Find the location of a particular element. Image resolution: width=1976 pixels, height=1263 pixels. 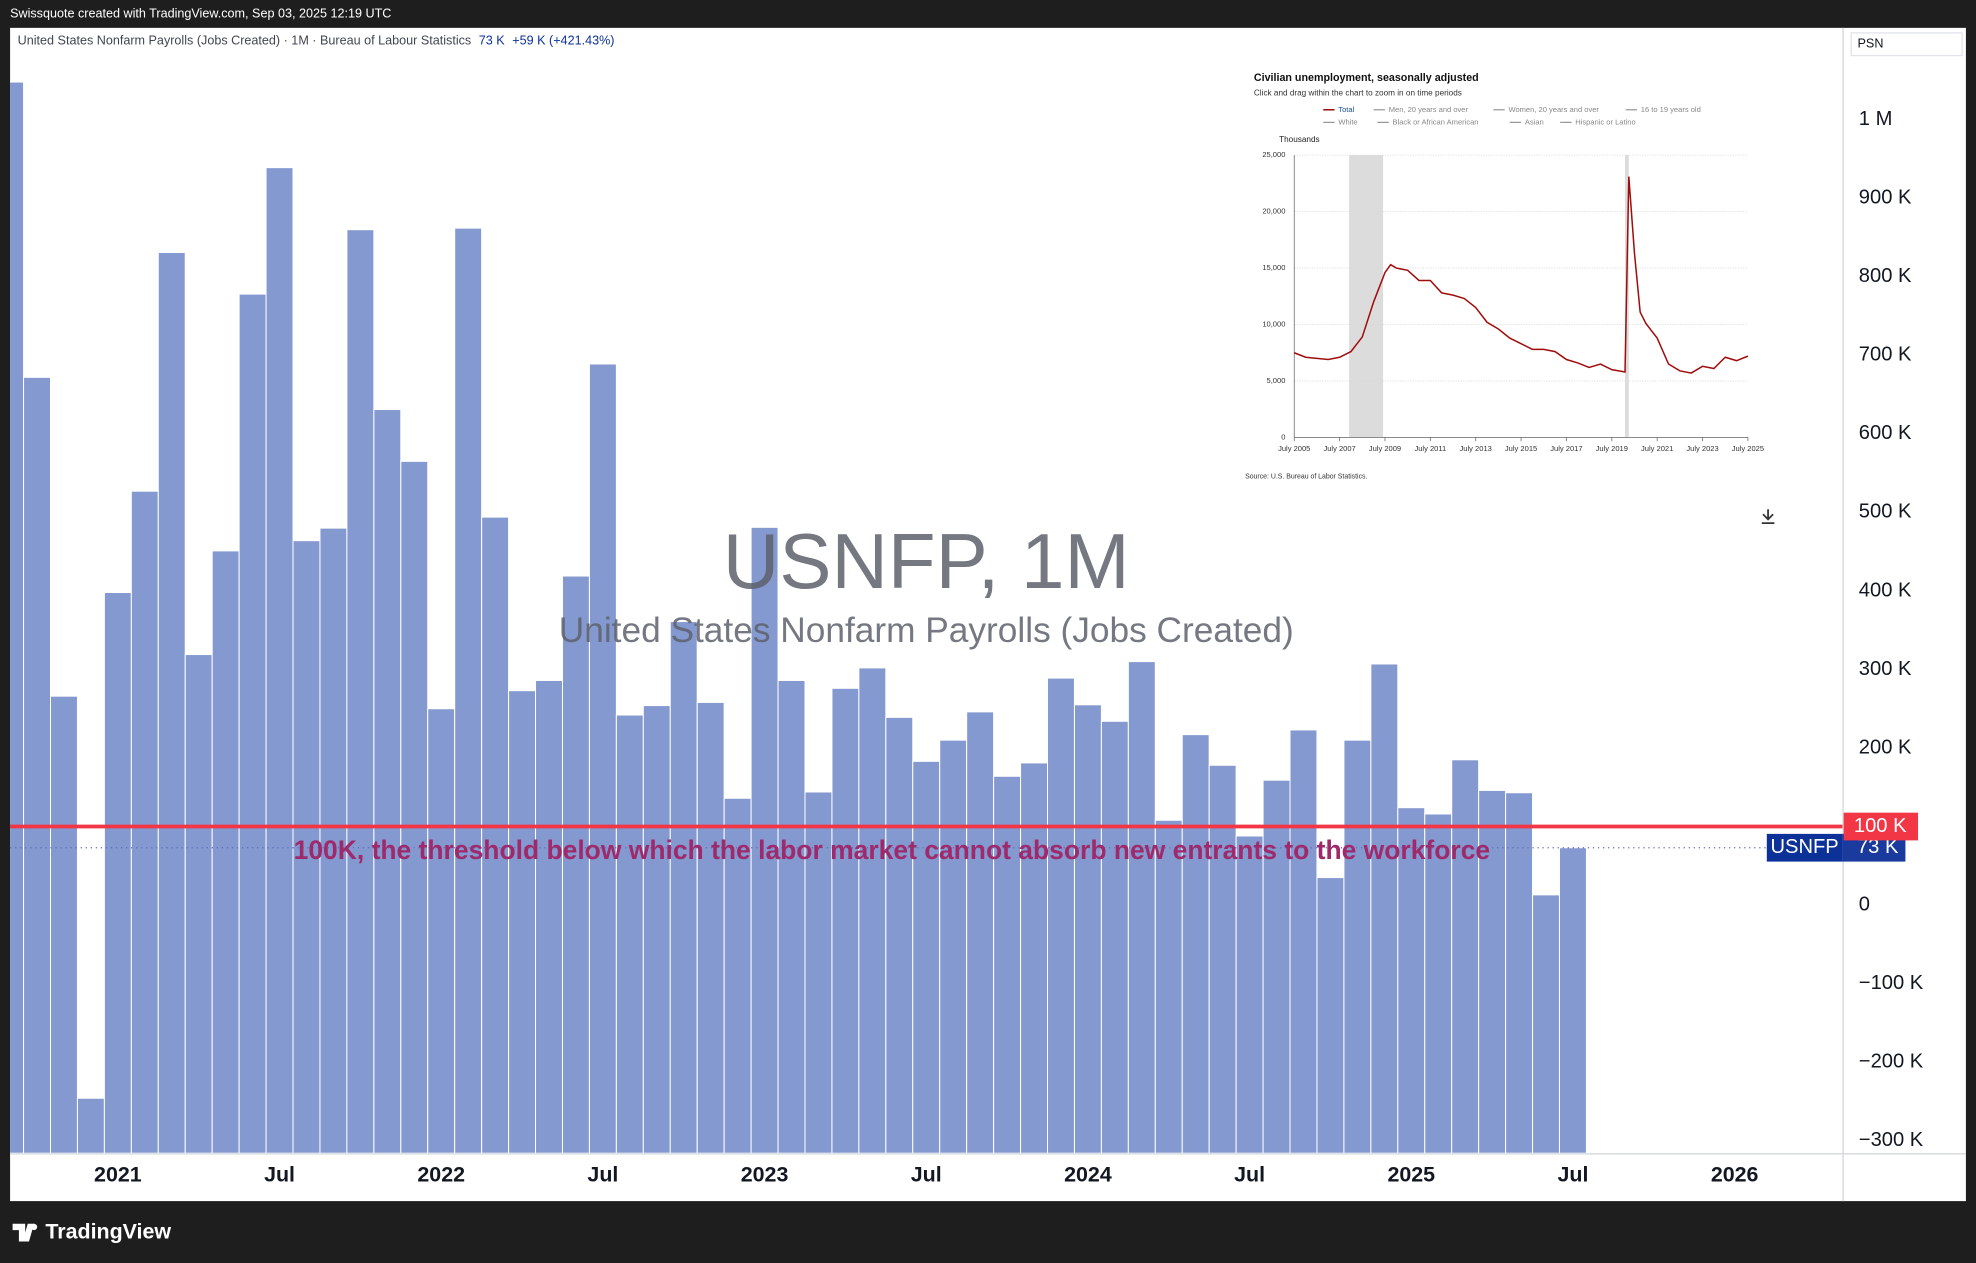

legend-label: Men, 20 years and over is located at coordinates (1429, 109).